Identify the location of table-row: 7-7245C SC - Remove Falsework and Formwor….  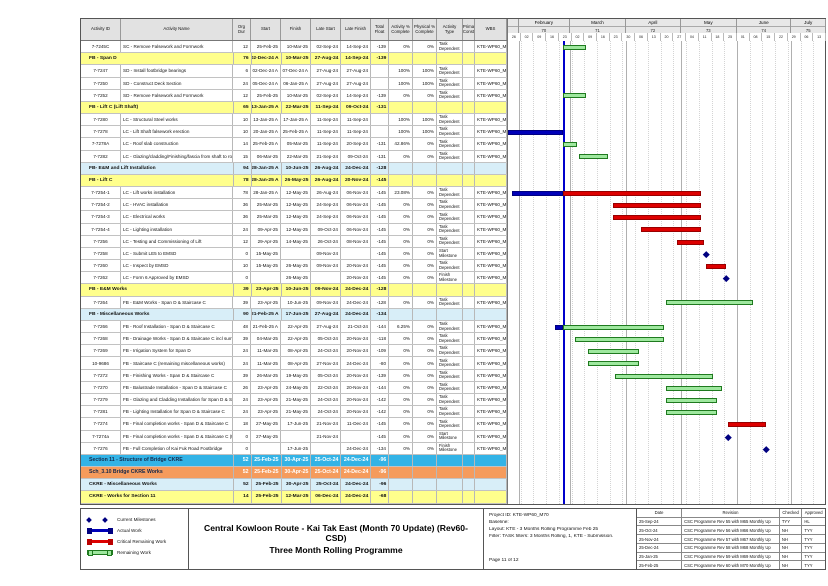
(294, 47).